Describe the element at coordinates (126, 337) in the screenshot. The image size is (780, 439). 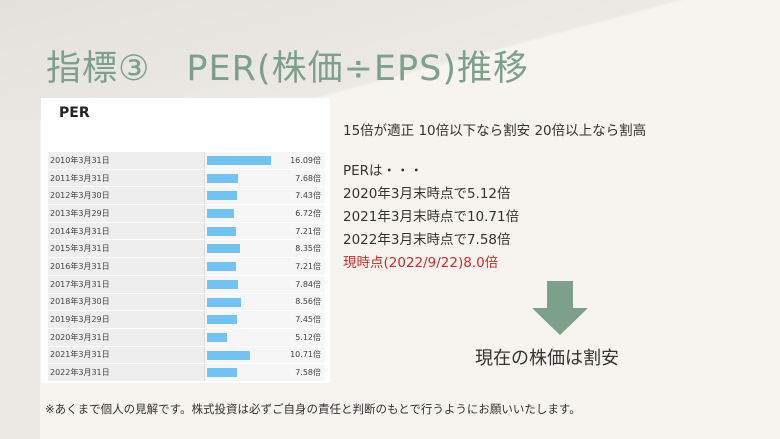
I see `row-date-label: 2020年3月31日` at that location.